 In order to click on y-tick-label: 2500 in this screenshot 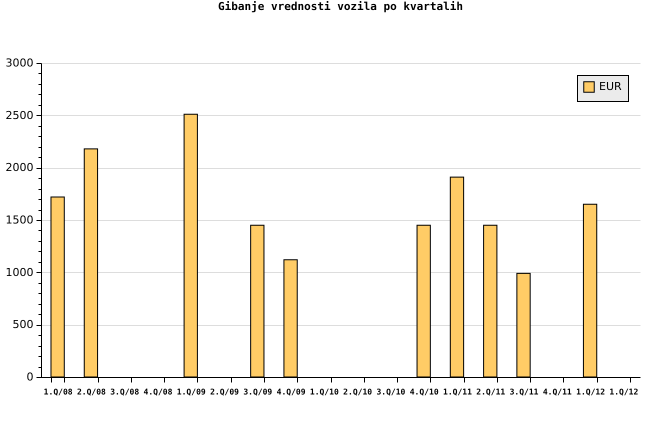, I will do `click(20, 115)`.